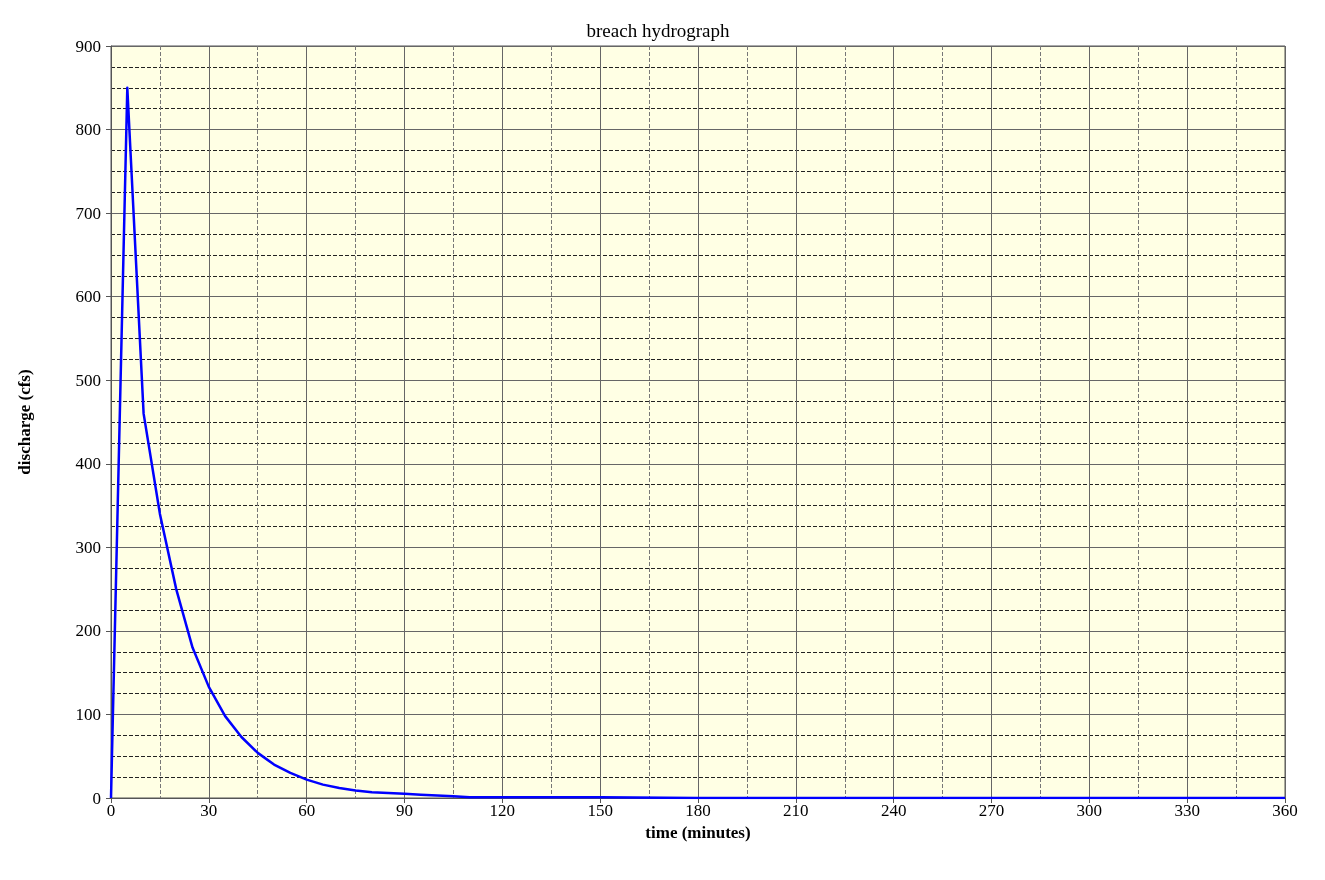 This screenshot has height=880, width=1325. What do you see at coordinates (698, 832) in the screenshot?
I see `x-axis-title: time (minutes)` at bounding box center [698, 832].